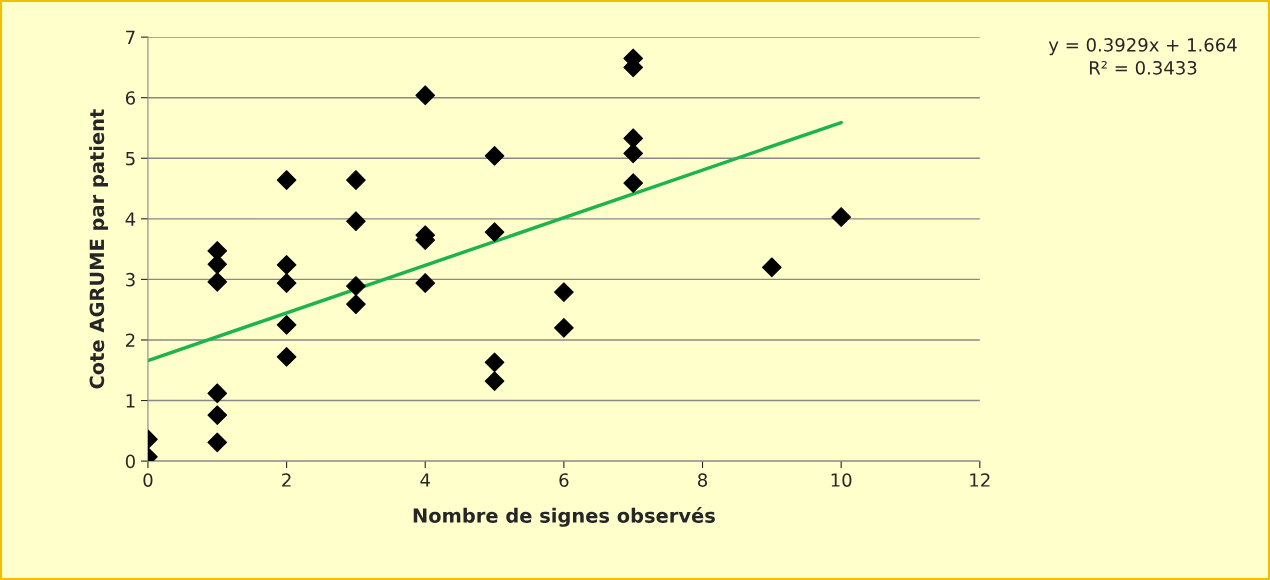 The width and height of the screenshot is (1270, 580). What do you see at coordinates (1142, 56) in the screenshot?
I see `text: y = 0.3929x + 1.664 R² = 0.3433` at bounding box center [1142, 56].